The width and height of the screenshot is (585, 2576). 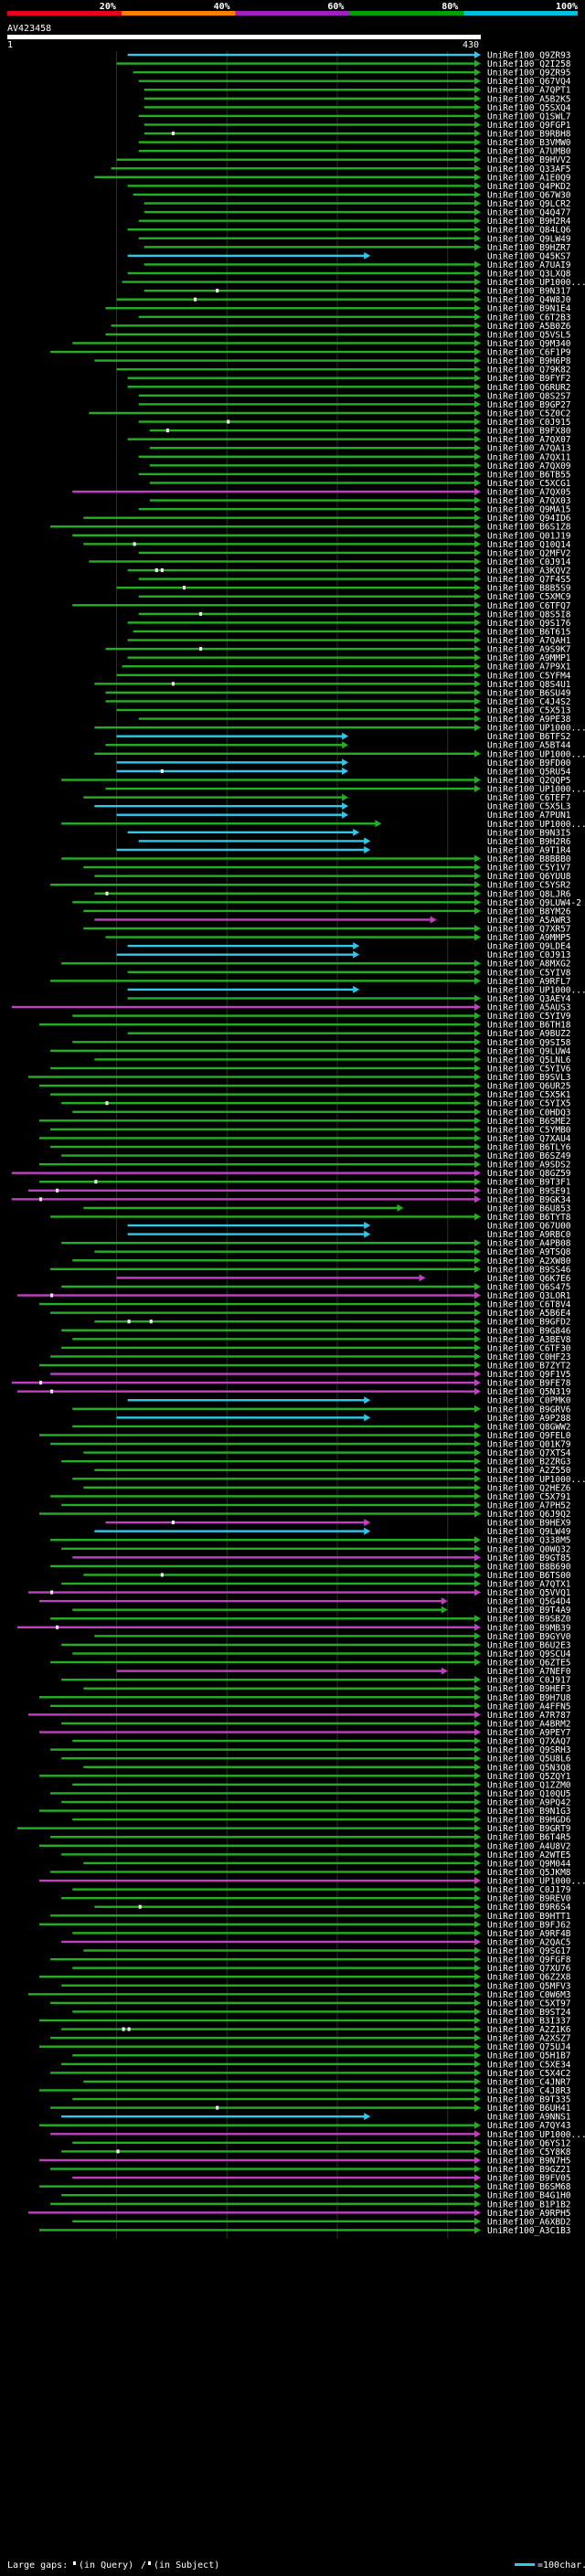 I want to click on hit-row: UniRef100_A9TSQ8, so click(x=332, y=1252).